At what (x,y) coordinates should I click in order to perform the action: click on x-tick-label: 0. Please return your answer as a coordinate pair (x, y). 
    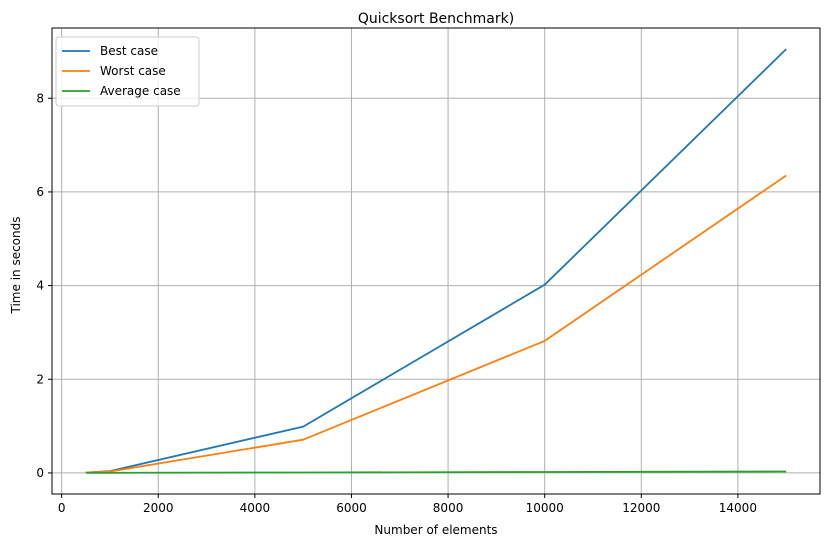
    Looking at the image, I should click on (62, 508).